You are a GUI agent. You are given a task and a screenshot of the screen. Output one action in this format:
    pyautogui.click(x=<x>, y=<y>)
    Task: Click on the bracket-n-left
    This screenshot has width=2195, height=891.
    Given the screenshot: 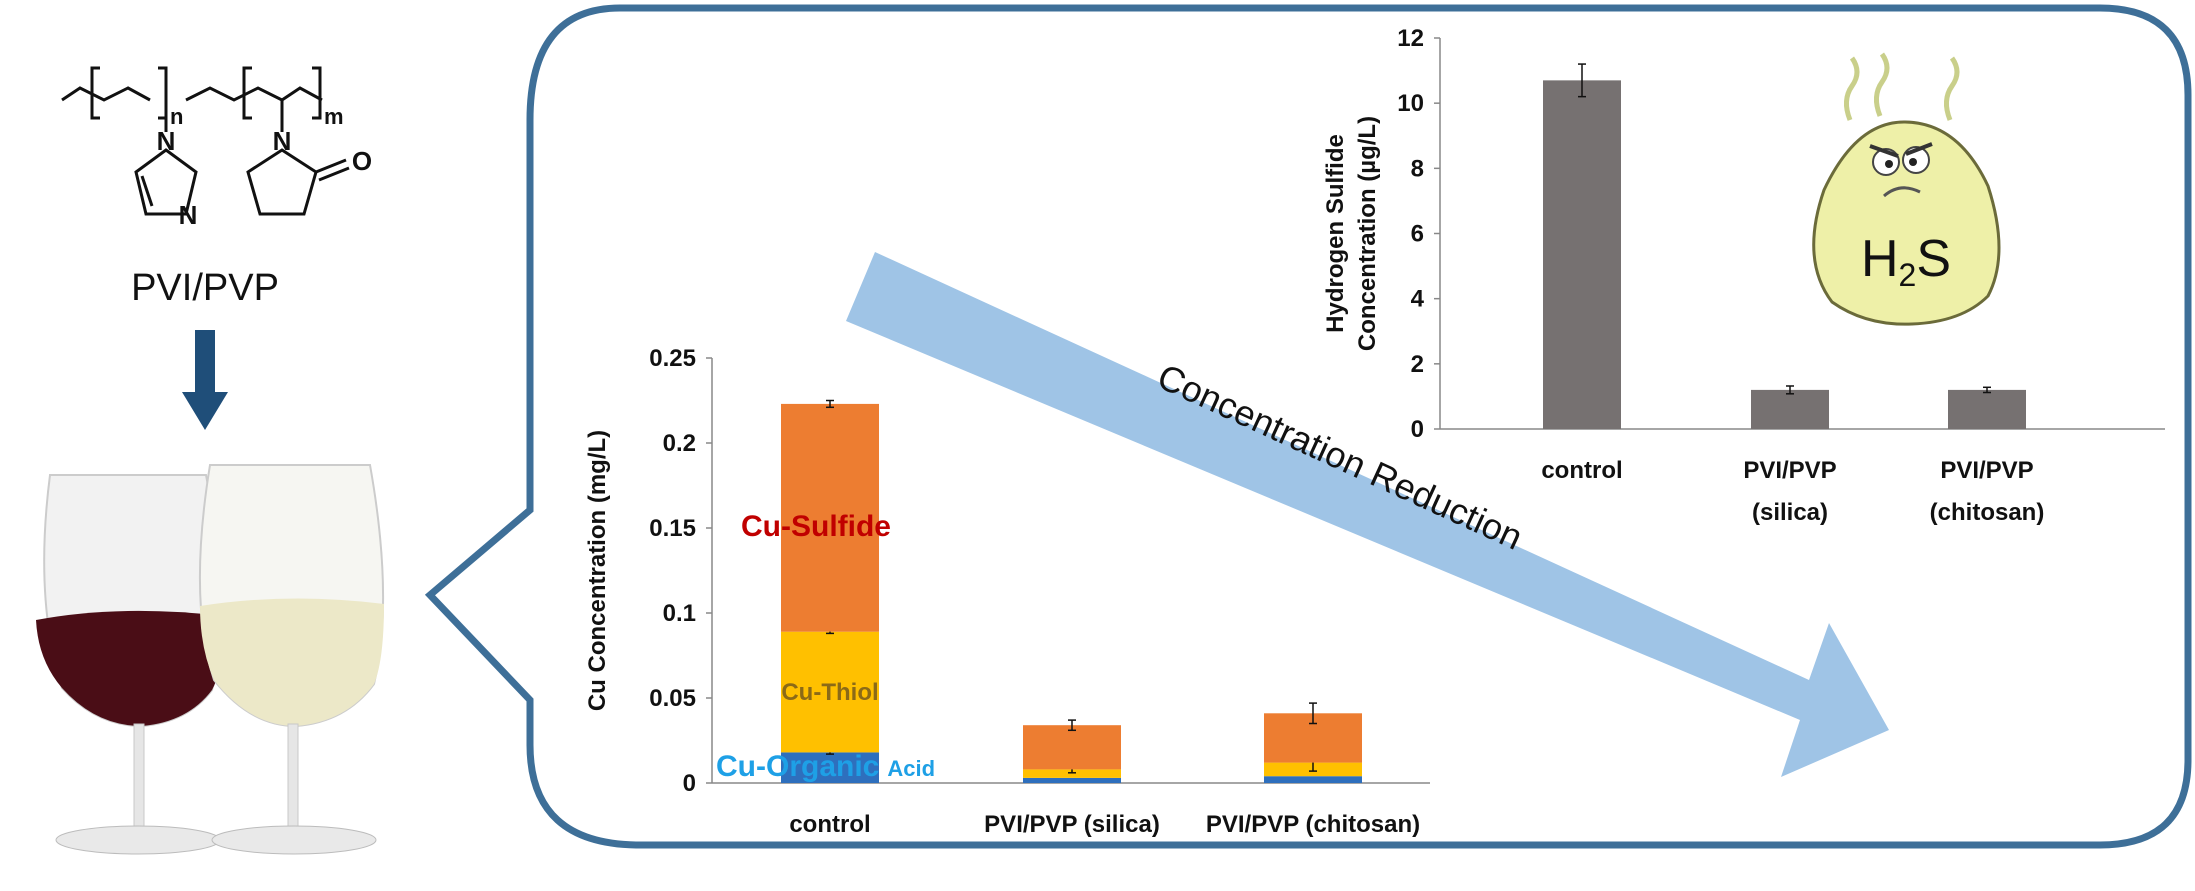 What is the action you would take?
    pyautogui.click(x=95, y=93)
    